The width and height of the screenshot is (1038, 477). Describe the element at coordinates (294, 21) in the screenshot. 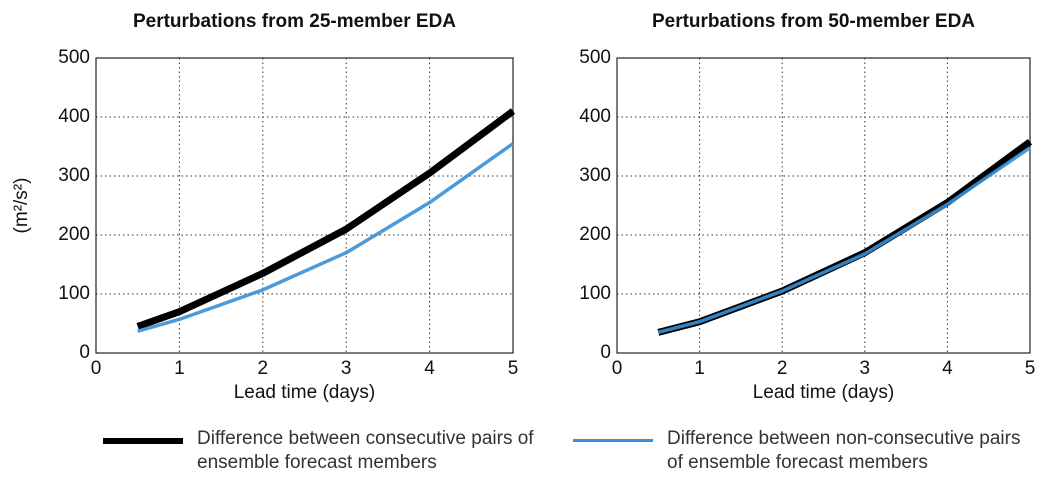

I see `chart-title: Perturbations from 25-member EDA` at that location.